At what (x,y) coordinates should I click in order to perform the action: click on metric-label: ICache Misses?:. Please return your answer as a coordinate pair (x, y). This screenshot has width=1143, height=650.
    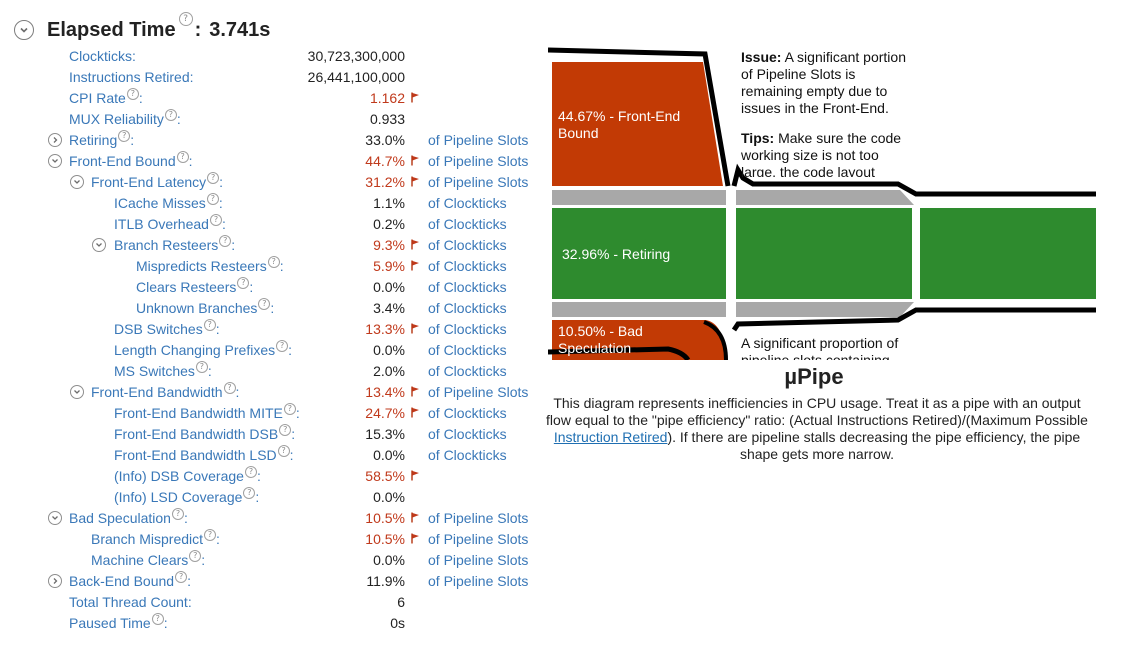
    Looking at the image, I should click on (168, 202).